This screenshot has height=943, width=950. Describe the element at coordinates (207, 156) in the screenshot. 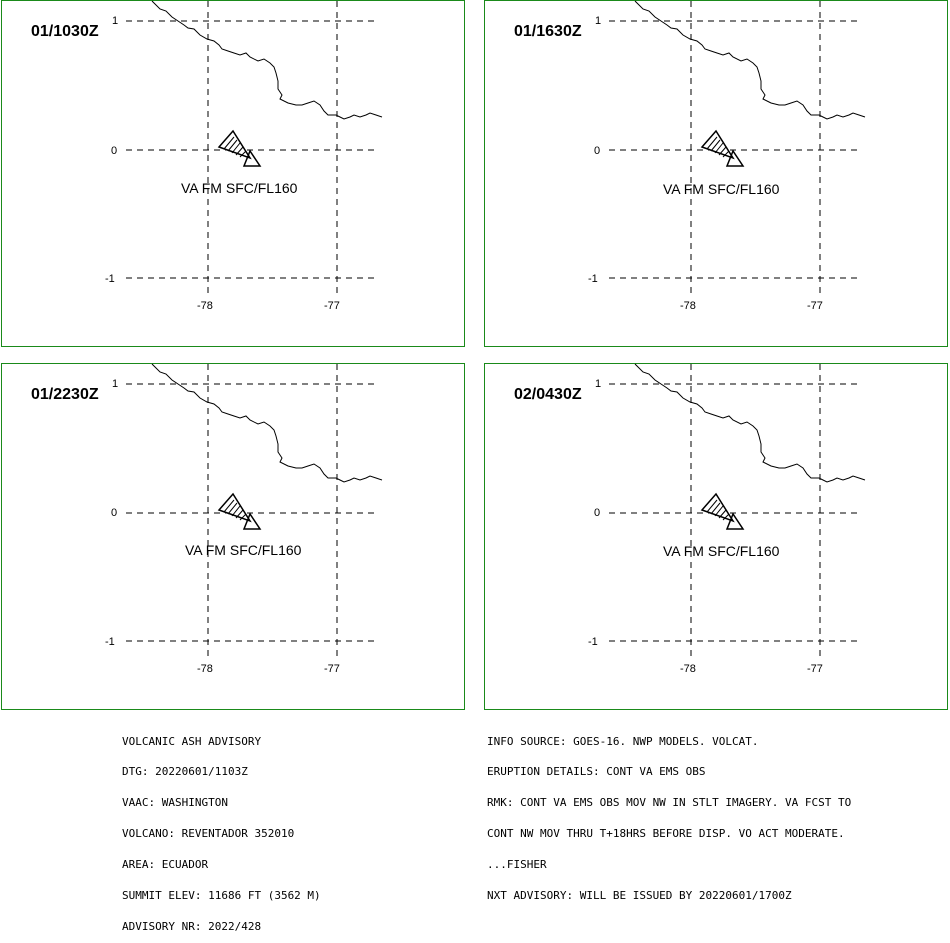

I see `map-canvas: 01/1030Z 1 0 -1 -78 -77 VA FM SFC/FL160` at that location.